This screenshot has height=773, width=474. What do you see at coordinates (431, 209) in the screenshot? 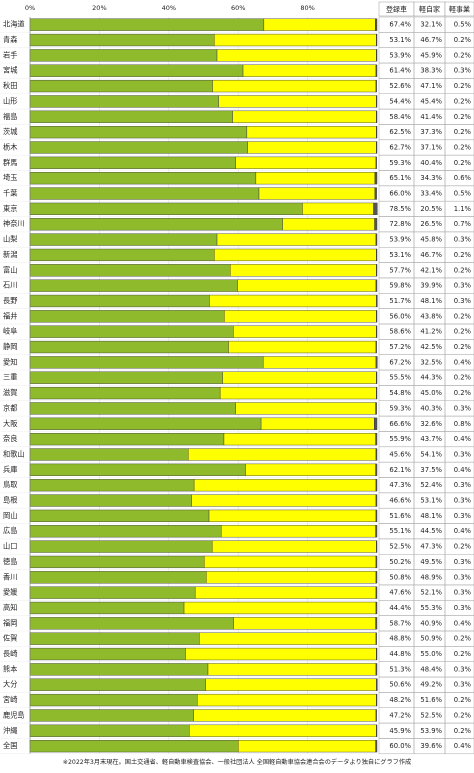
I see `table-value: 20.5%` at bounding box center [431, 209].